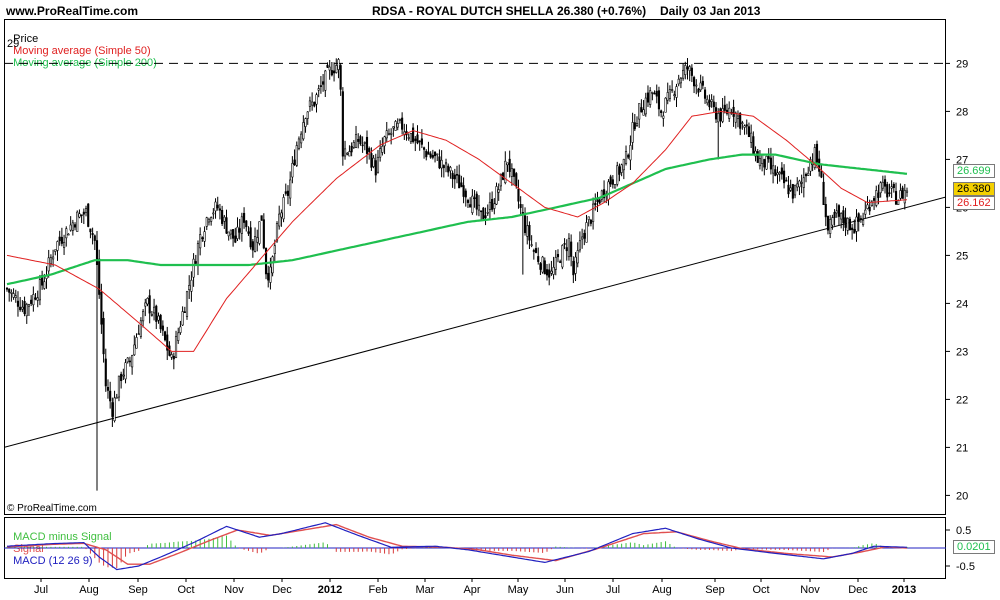 Image resolution: width=1000 pixels, height=600 pixels. Describe the element at coordinates (72, 11) in the screenshot. I see `site-name: www.ProRealTime.com` at that location.